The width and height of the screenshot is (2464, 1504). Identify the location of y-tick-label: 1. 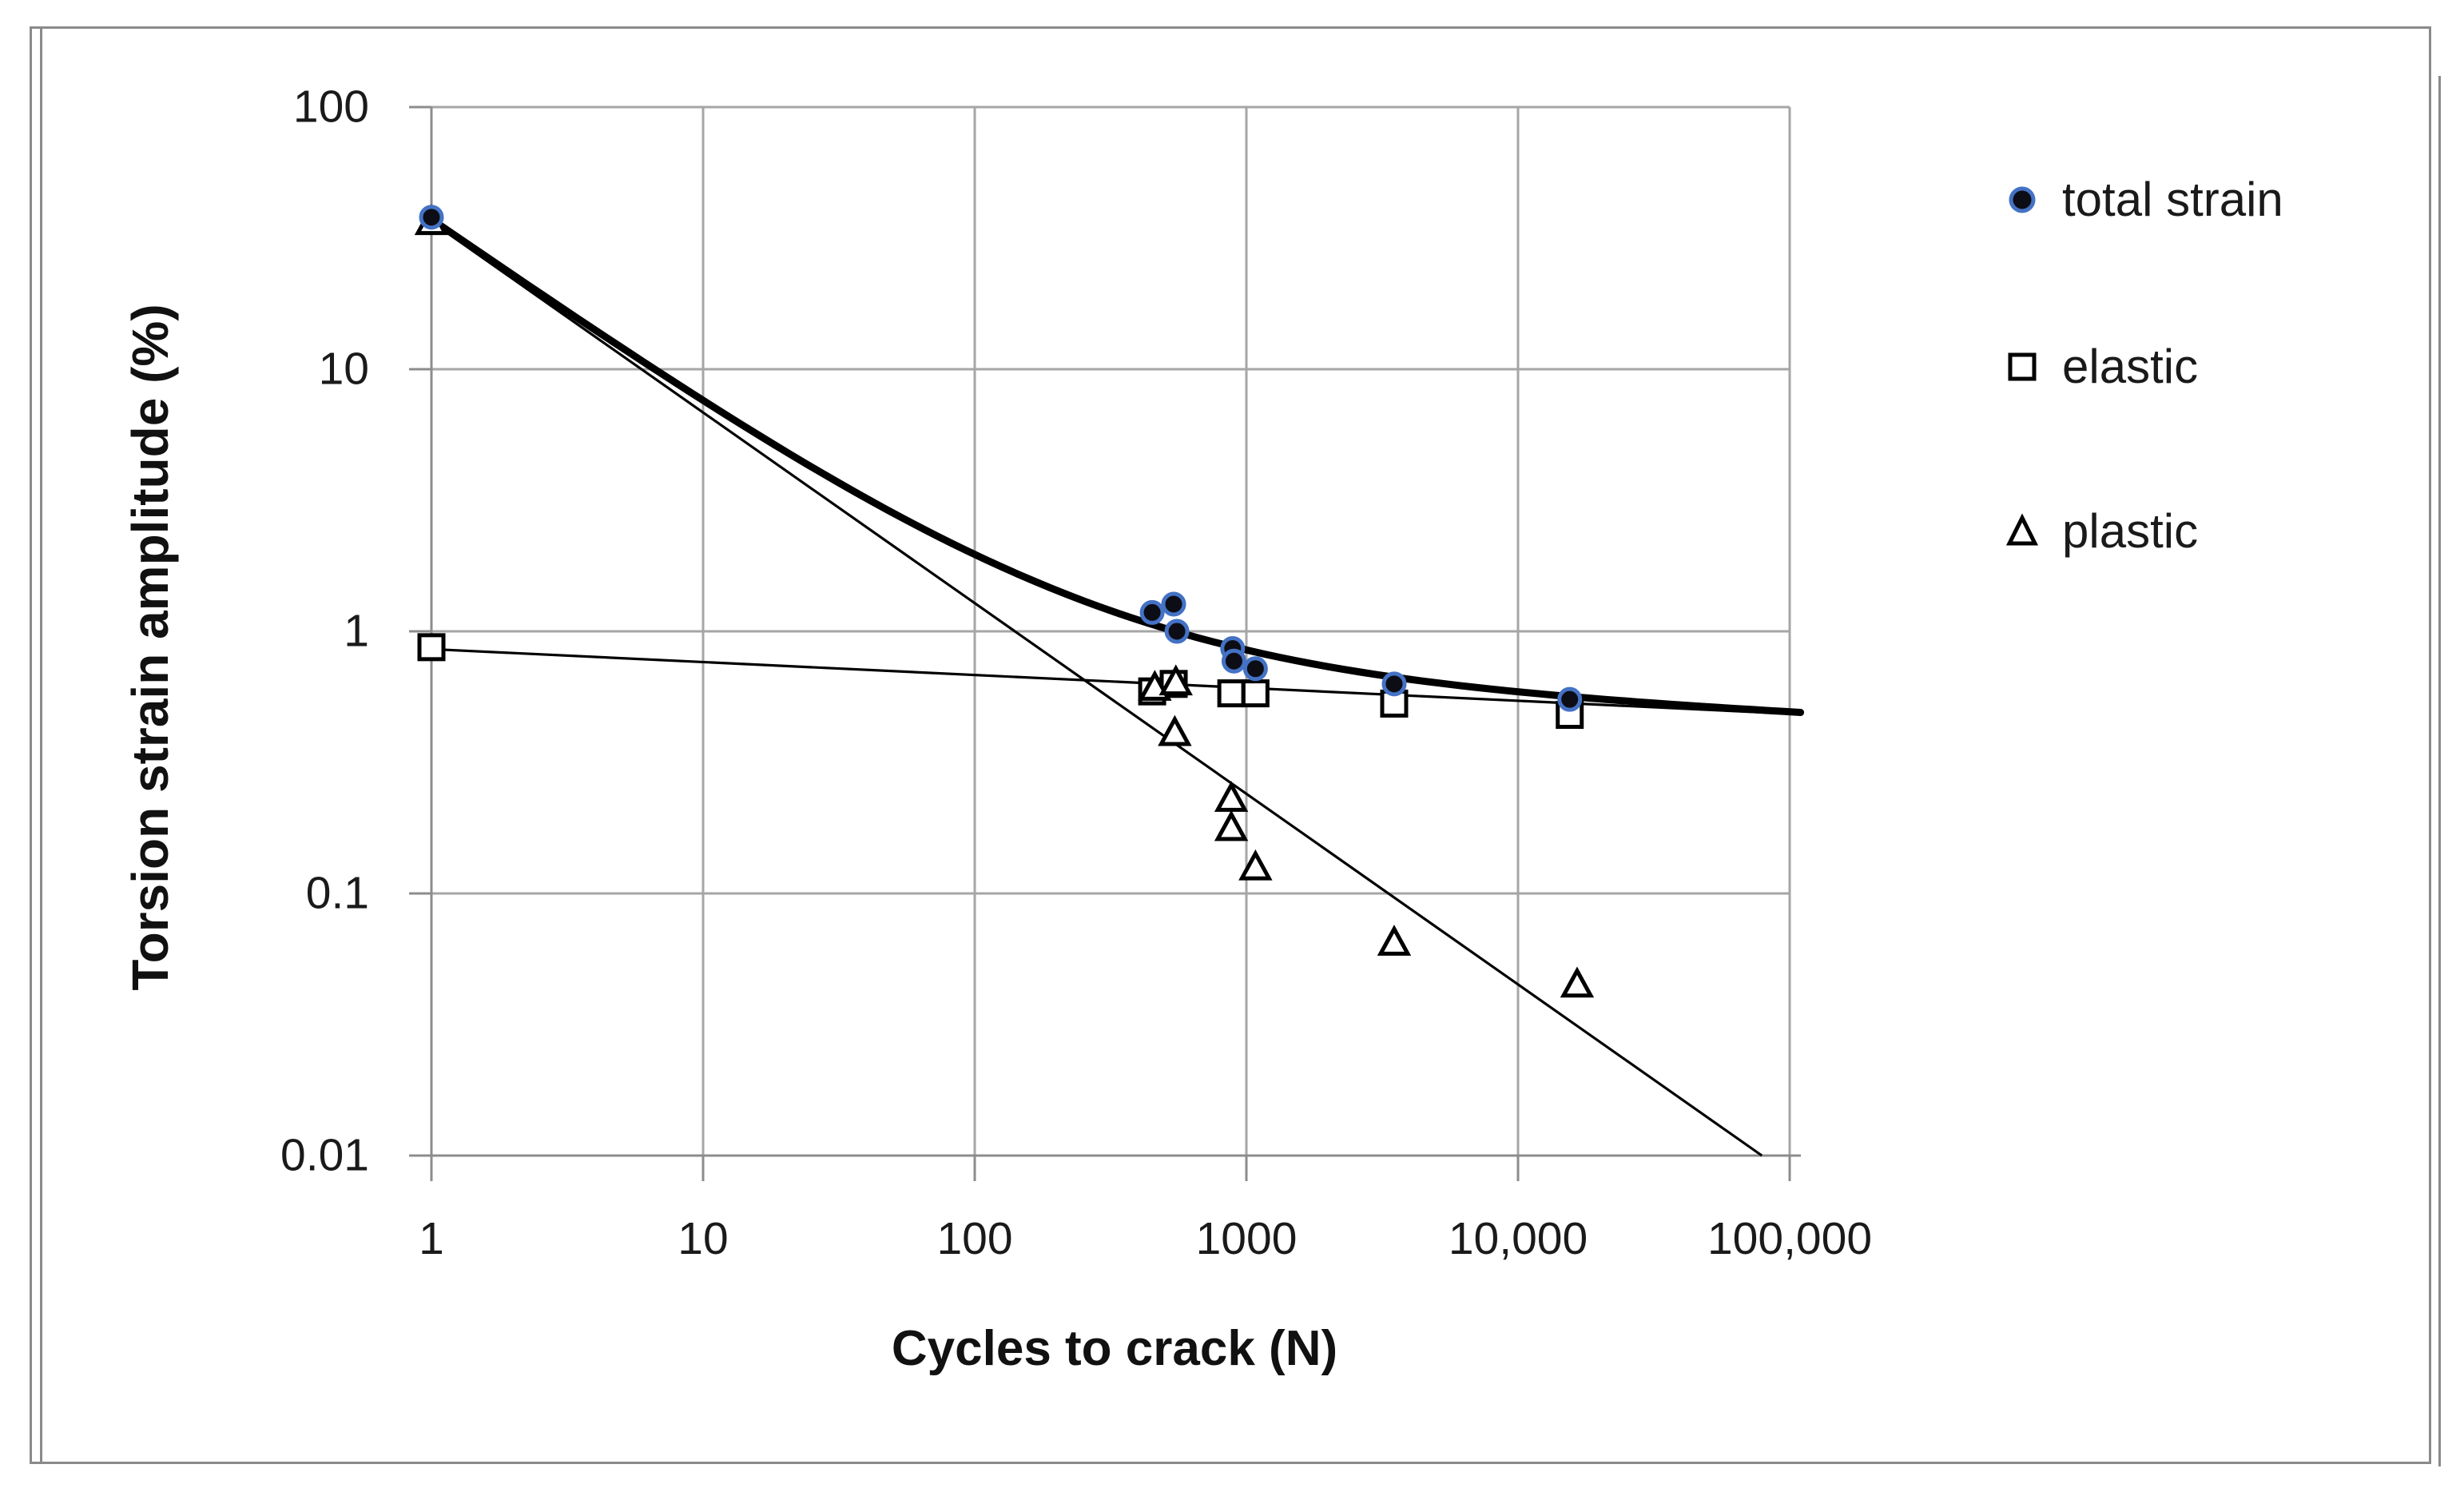
(356, 631).